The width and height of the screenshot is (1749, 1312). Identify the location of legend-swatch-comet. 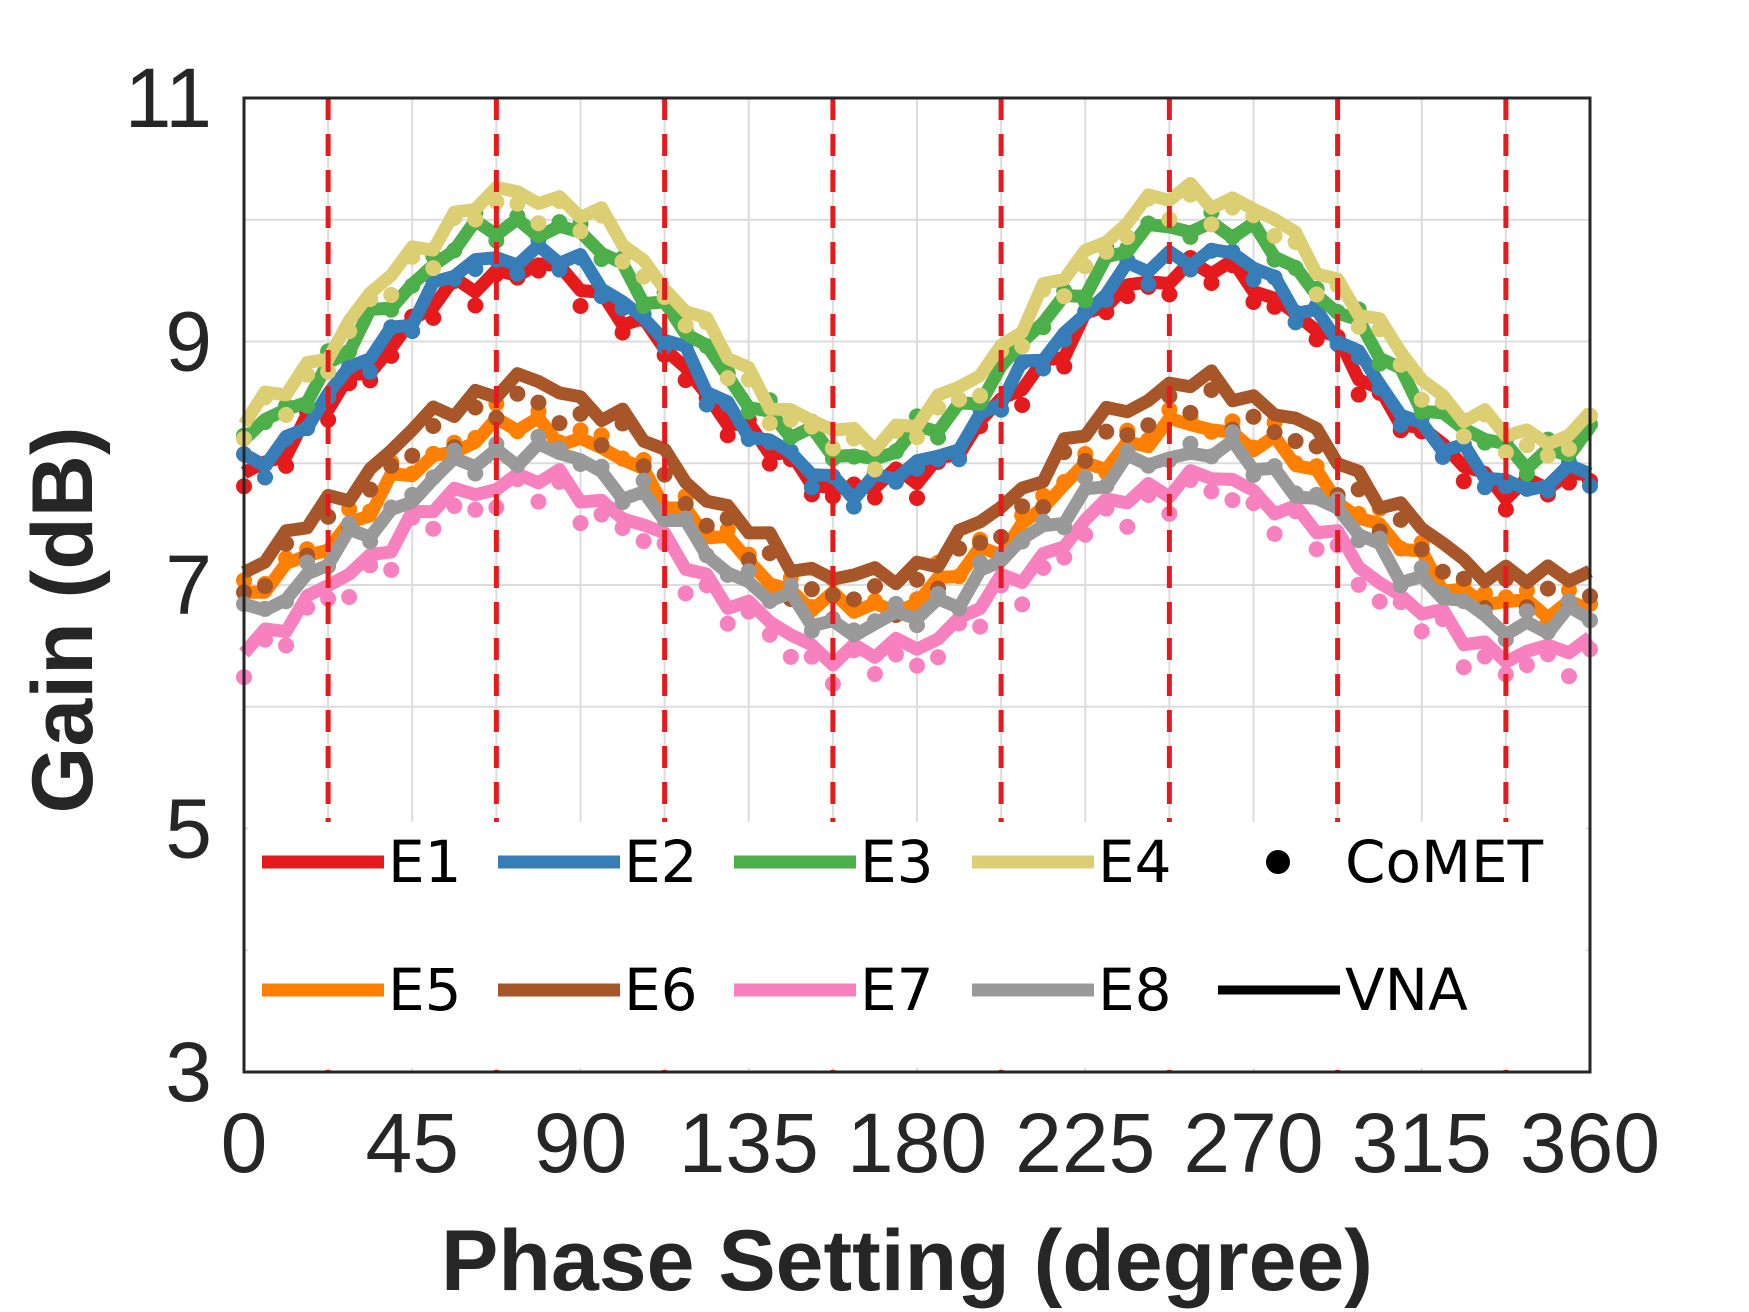
(1278, 862).